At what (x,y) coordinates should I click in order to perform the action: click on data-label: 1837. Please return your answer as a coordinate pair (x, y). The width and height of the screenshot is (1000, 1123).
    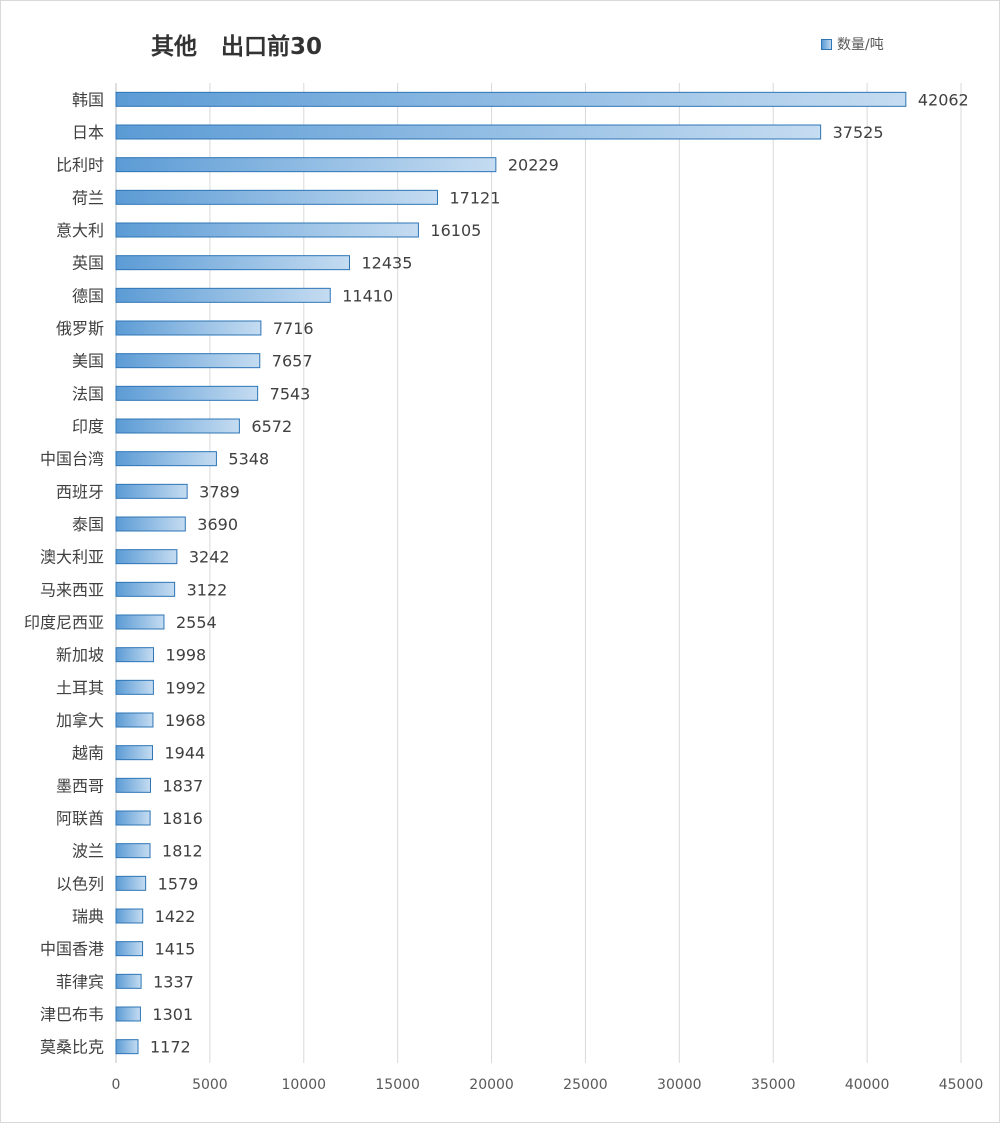
    Looking at the image, I should click on (182, 785).